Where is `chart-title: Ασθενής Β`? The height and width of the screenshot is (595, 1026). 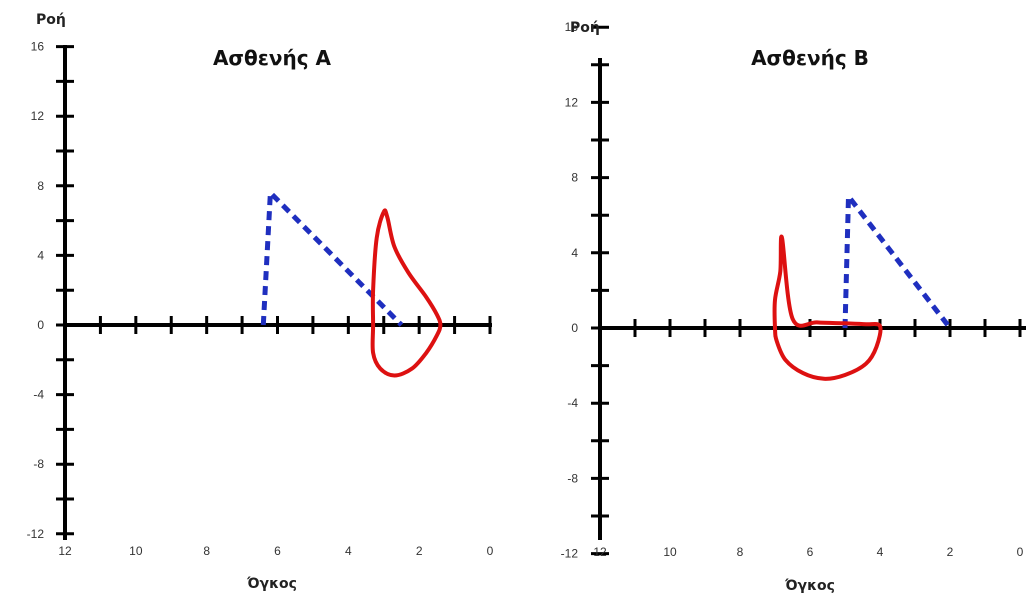 chart-title: Ασθενής Β is located at coordinates (810, 58).